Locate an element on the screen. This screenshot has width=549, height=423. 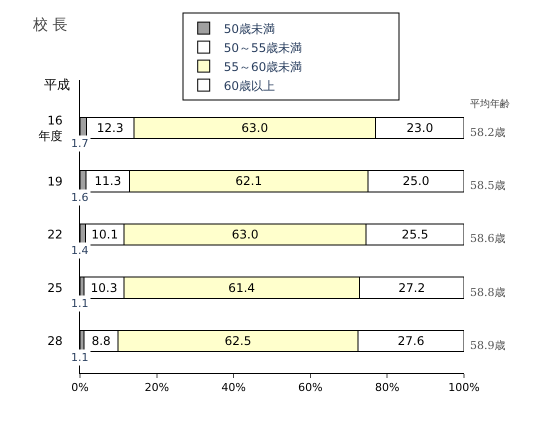
data-label: 27.6 is located at coordinates (411, 341).